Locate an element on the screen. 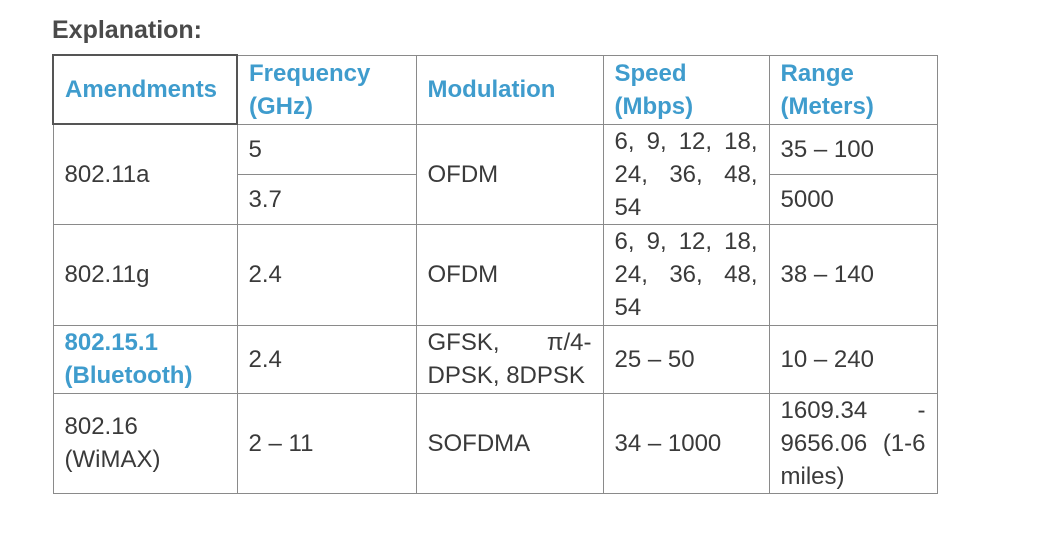  header-frequency: Frequency (GHz) is located at coordinates (326, 89).